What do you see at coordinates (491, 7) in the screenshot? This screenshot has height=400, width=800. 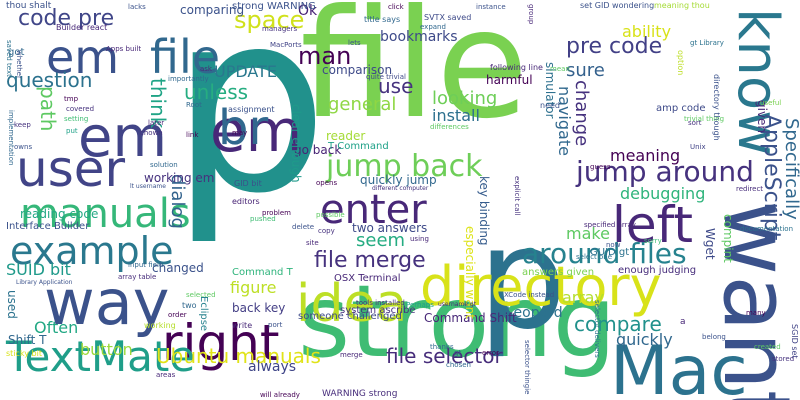 I see `word-instance: instance` at bounding box center [491, 7].